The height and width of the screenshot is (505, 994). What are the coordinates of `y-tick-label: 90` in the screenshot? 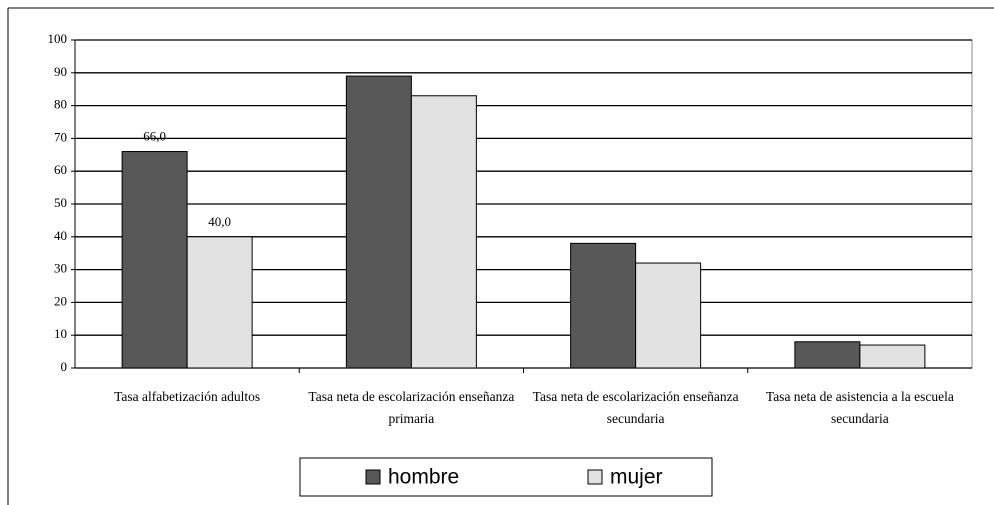 It's located at (60, 71).